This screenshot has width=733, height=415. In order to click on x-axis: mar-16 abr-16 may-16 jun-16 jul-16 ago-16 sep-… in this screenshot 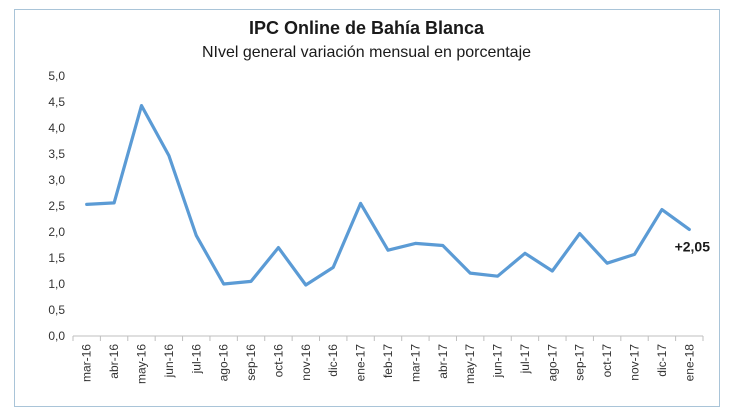, I will do `click(388, 359)`.